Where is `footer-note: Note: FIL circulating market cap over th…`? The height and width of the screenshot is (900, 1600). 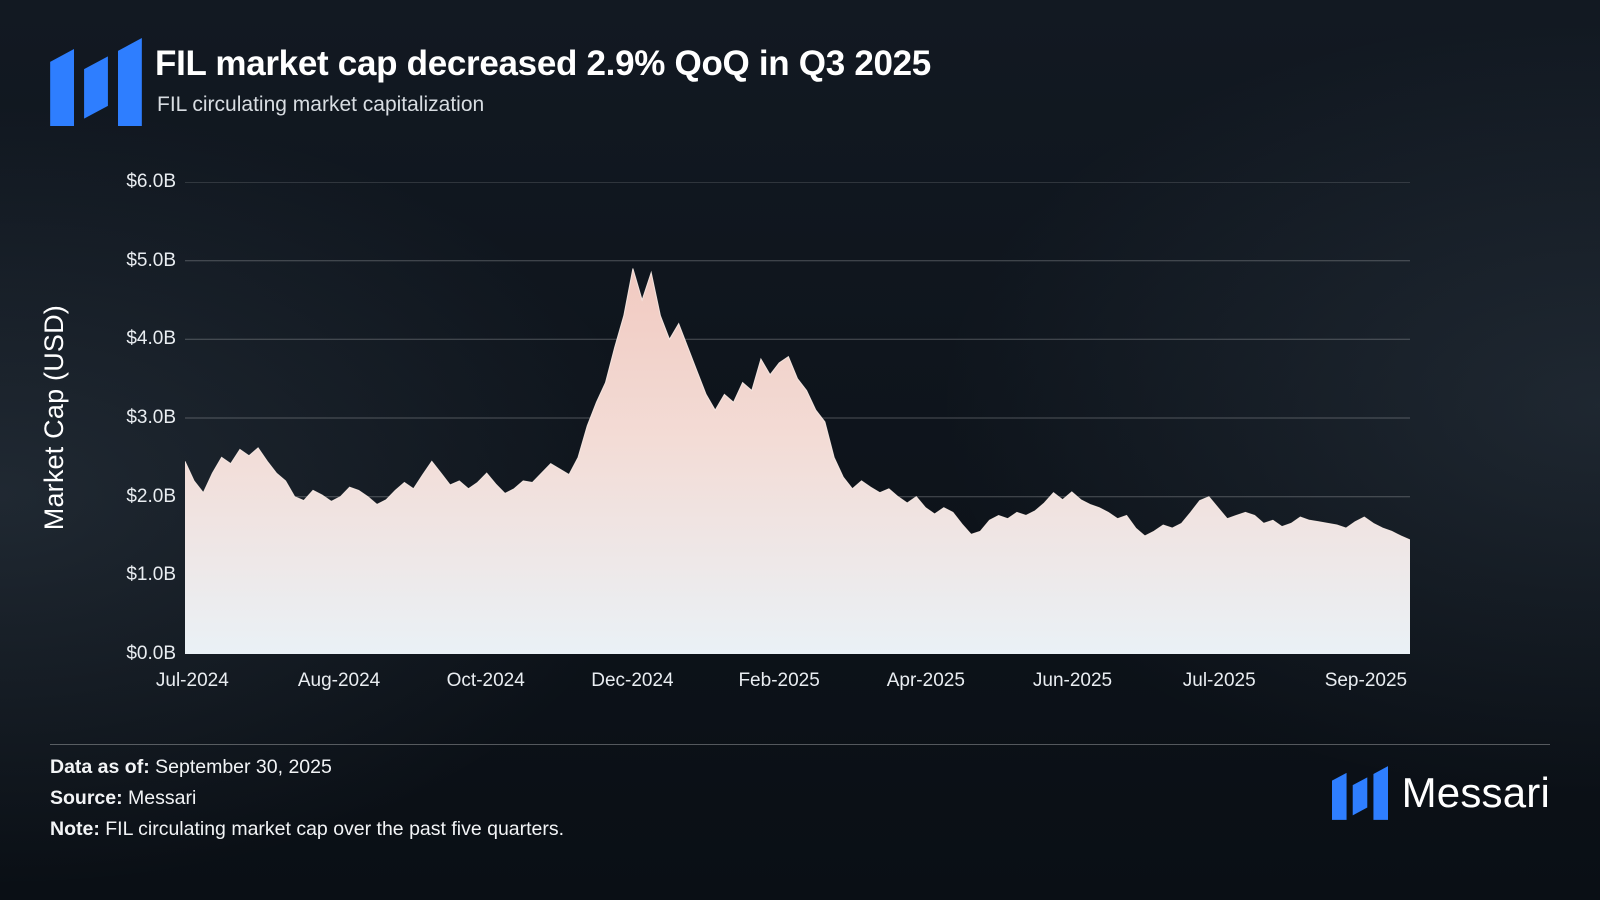 footer-note: Note: FIL circulating market cap over th… is located at coordinates (307, 829).